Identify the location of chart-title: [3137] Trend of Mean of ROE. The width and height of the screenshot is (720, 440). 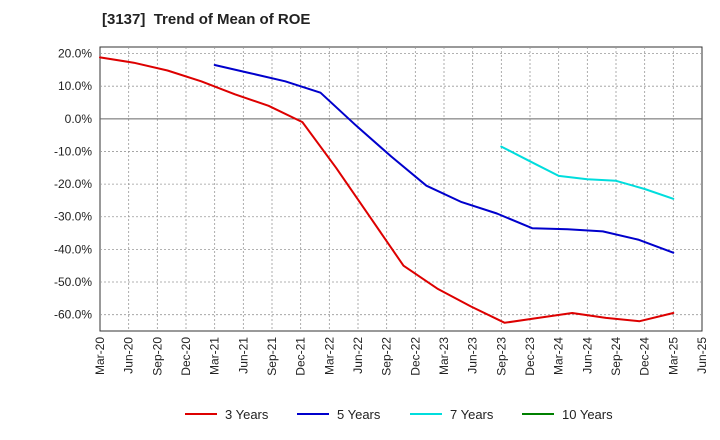
(206, 19).